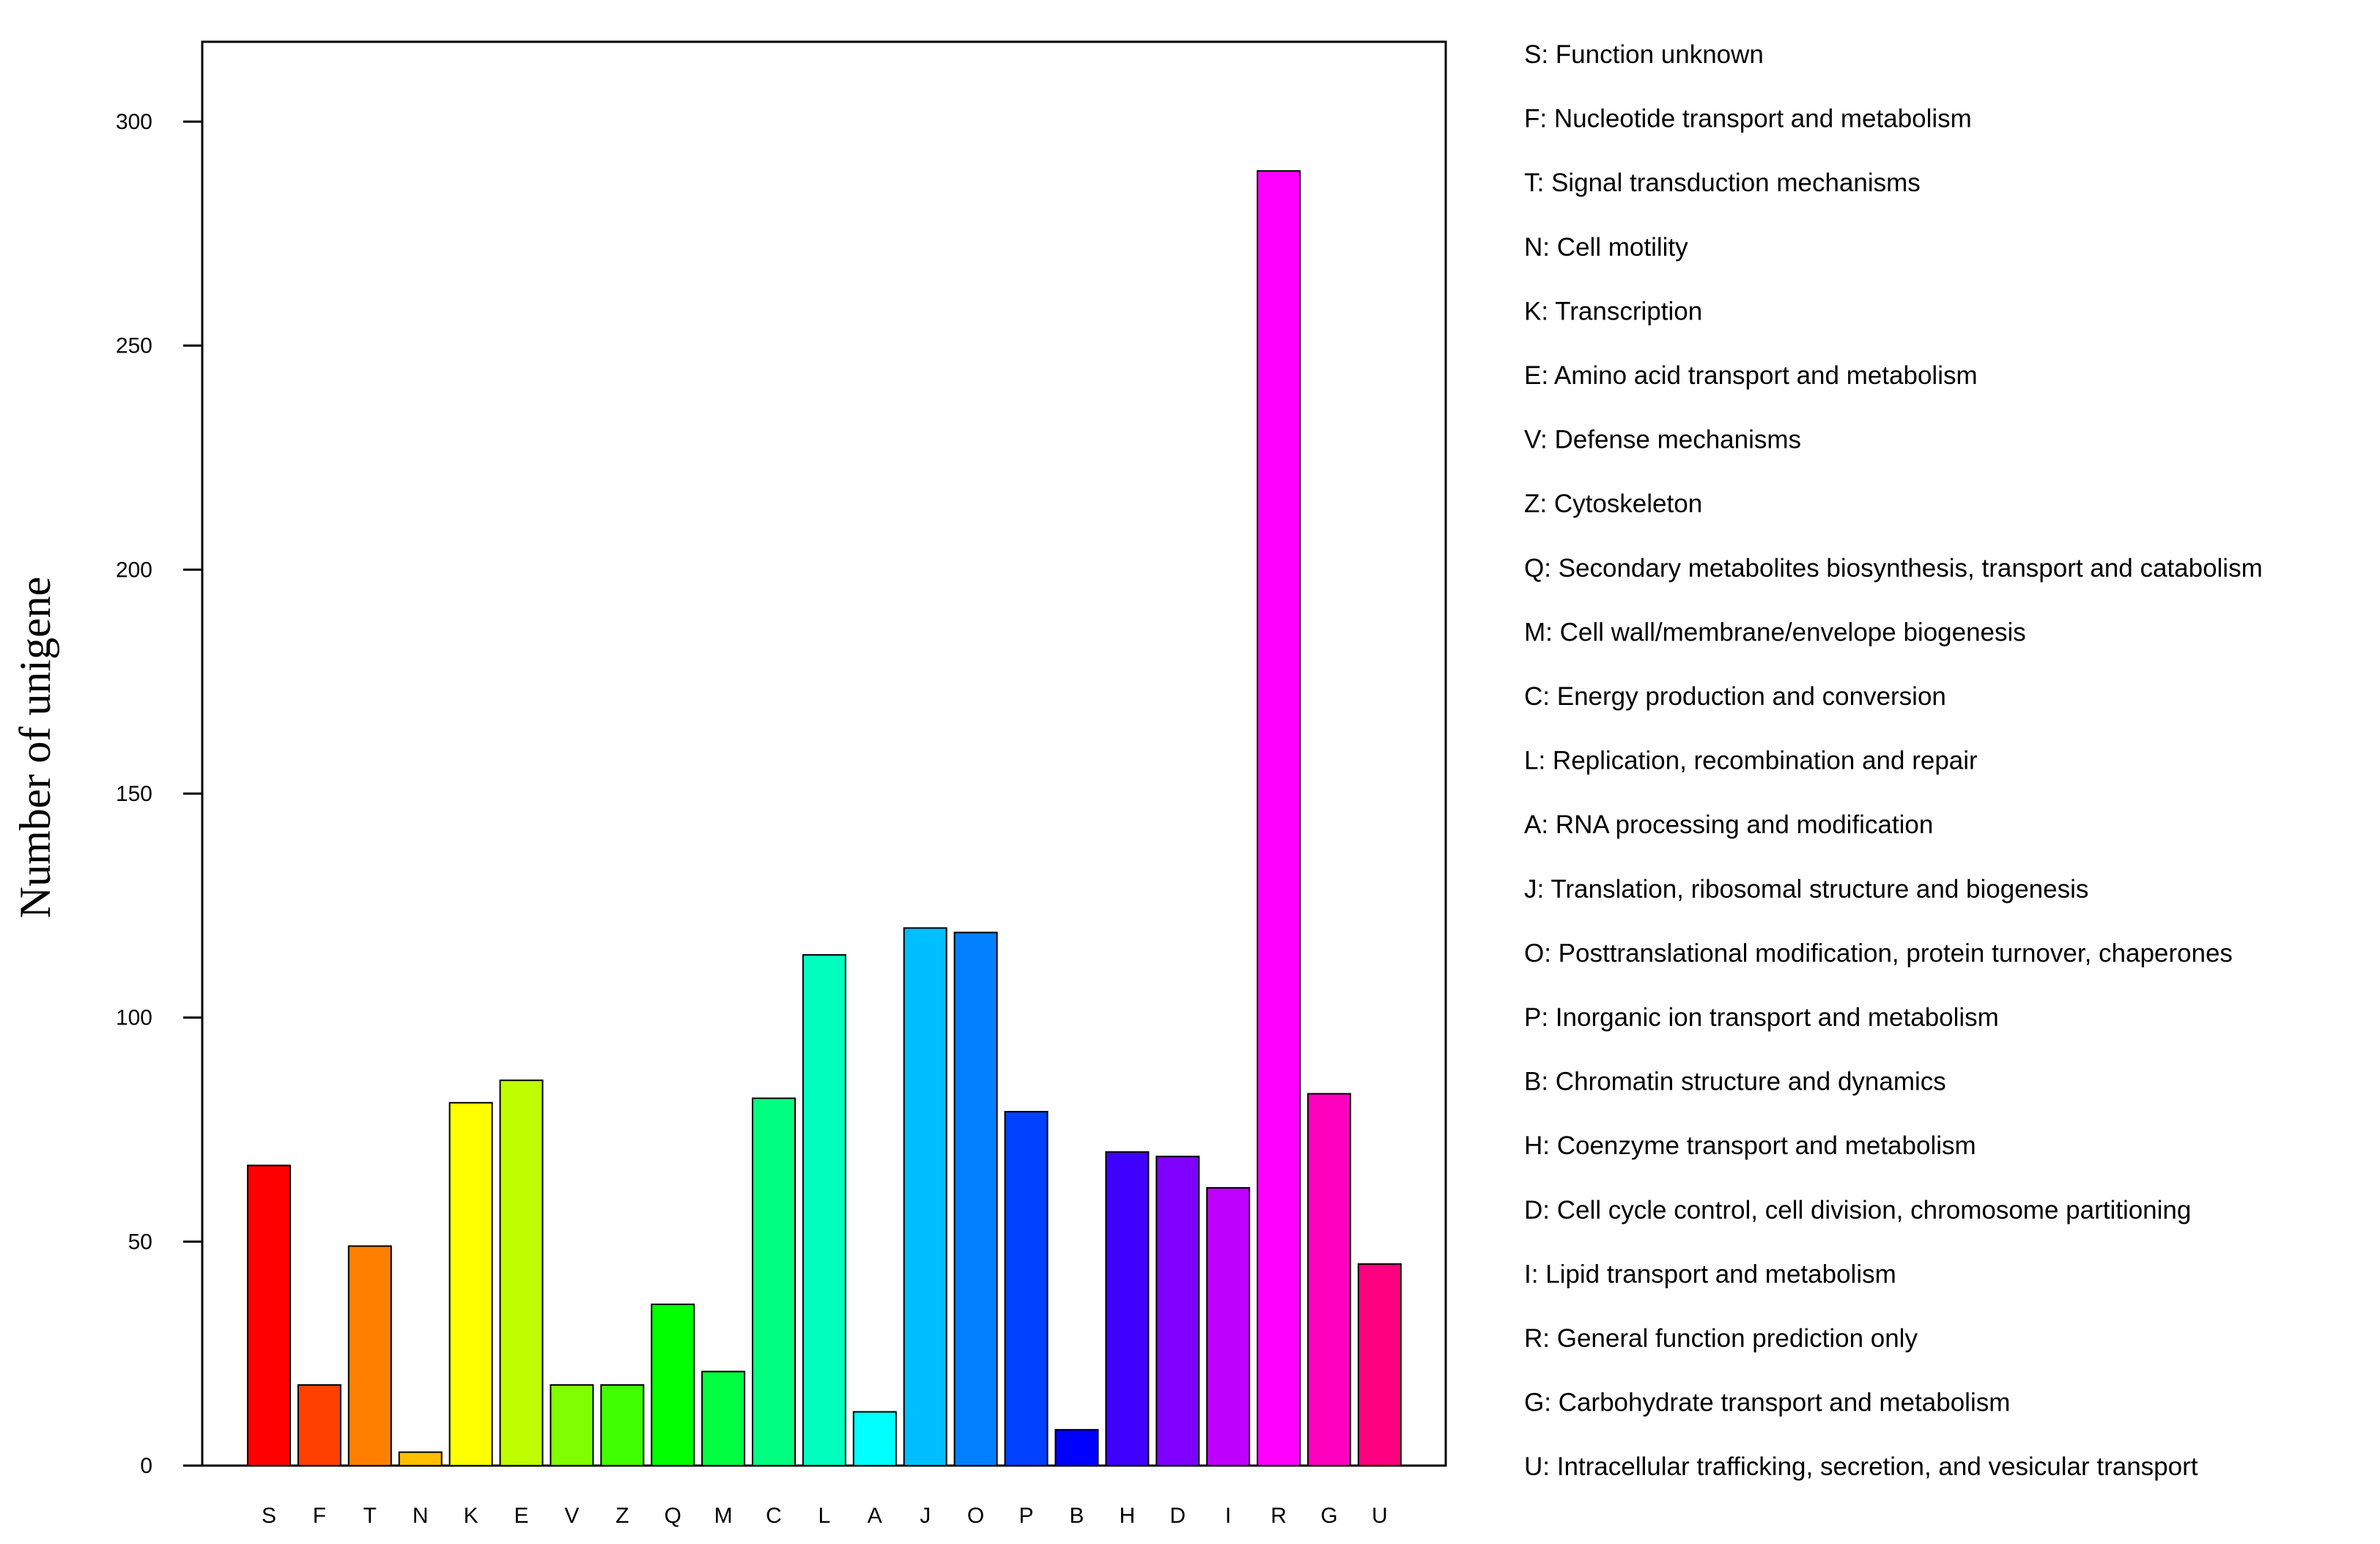 This screenshot has width=2380, height=1544. Describe the element at coordinates (824, 1210) in the screenshot. I see `bar-l` at that location.